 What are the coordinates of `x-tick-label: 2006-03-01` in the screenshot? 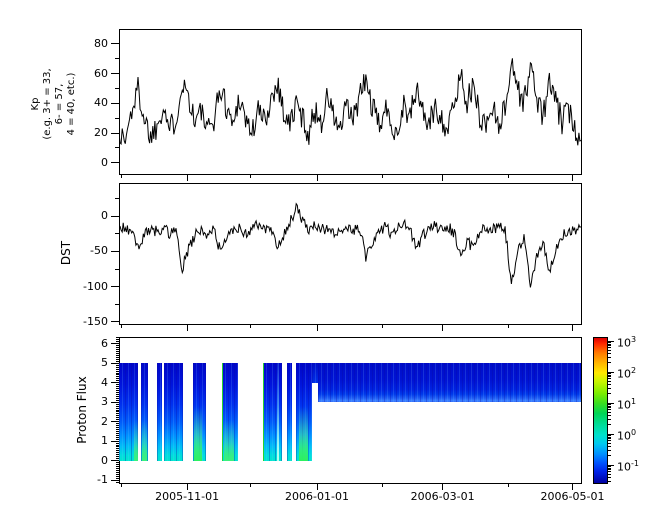 It's located at (442, 496).